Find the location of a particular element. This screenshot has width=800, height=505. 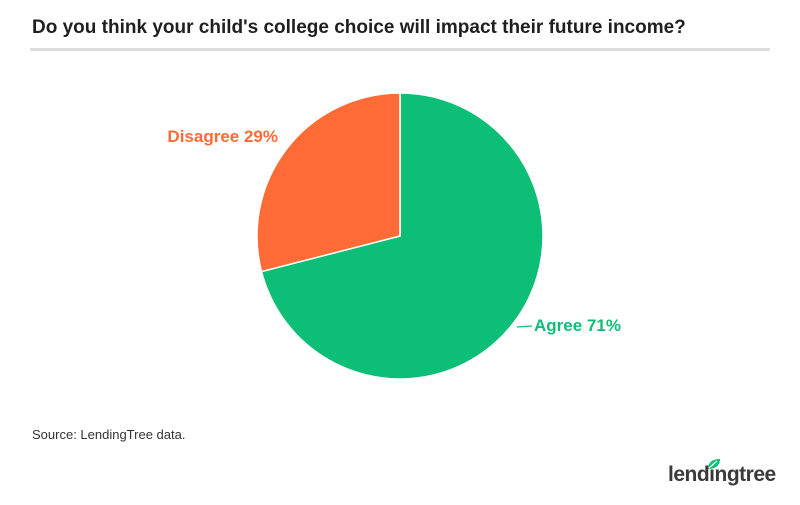

lendingtree-logo: lendingtree is located at coordinates (722, 474).